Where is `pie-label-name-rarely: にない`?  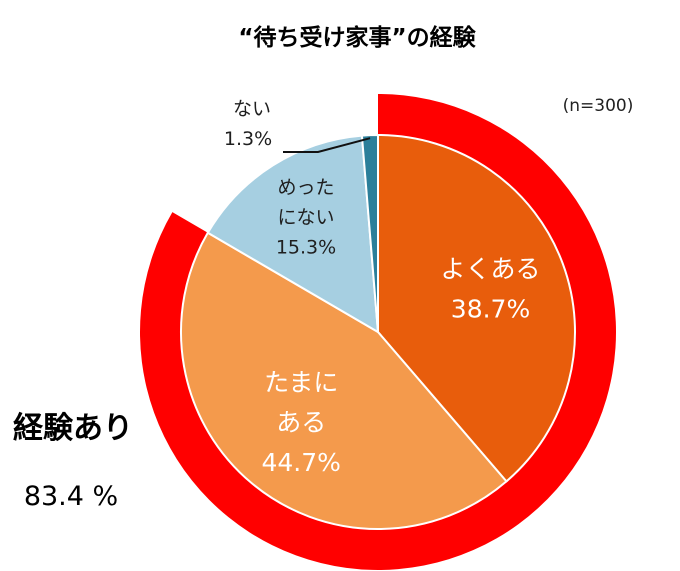
pie-label-name-rarely: にない is located at coordinates (306, 217).